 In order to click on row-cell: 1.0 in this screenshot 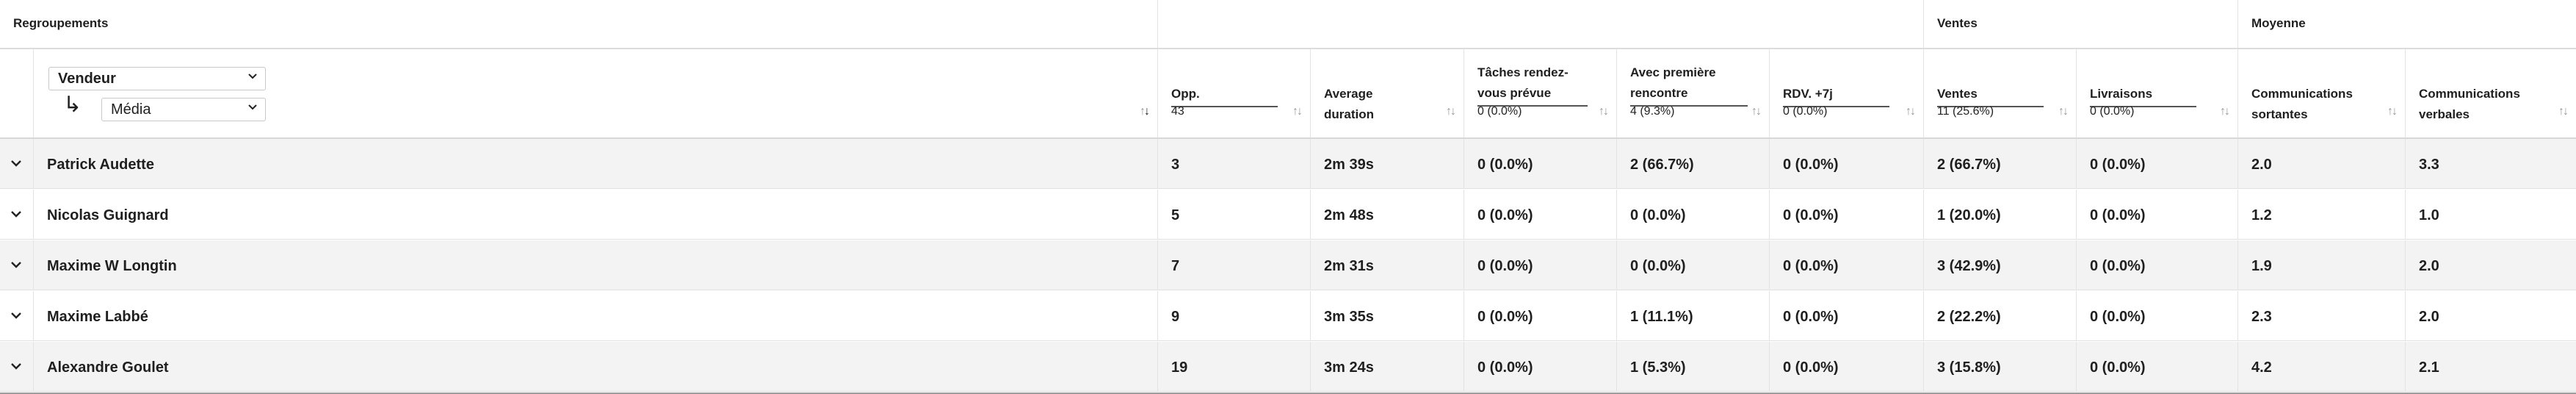, I will do `click(2429, 215)`.